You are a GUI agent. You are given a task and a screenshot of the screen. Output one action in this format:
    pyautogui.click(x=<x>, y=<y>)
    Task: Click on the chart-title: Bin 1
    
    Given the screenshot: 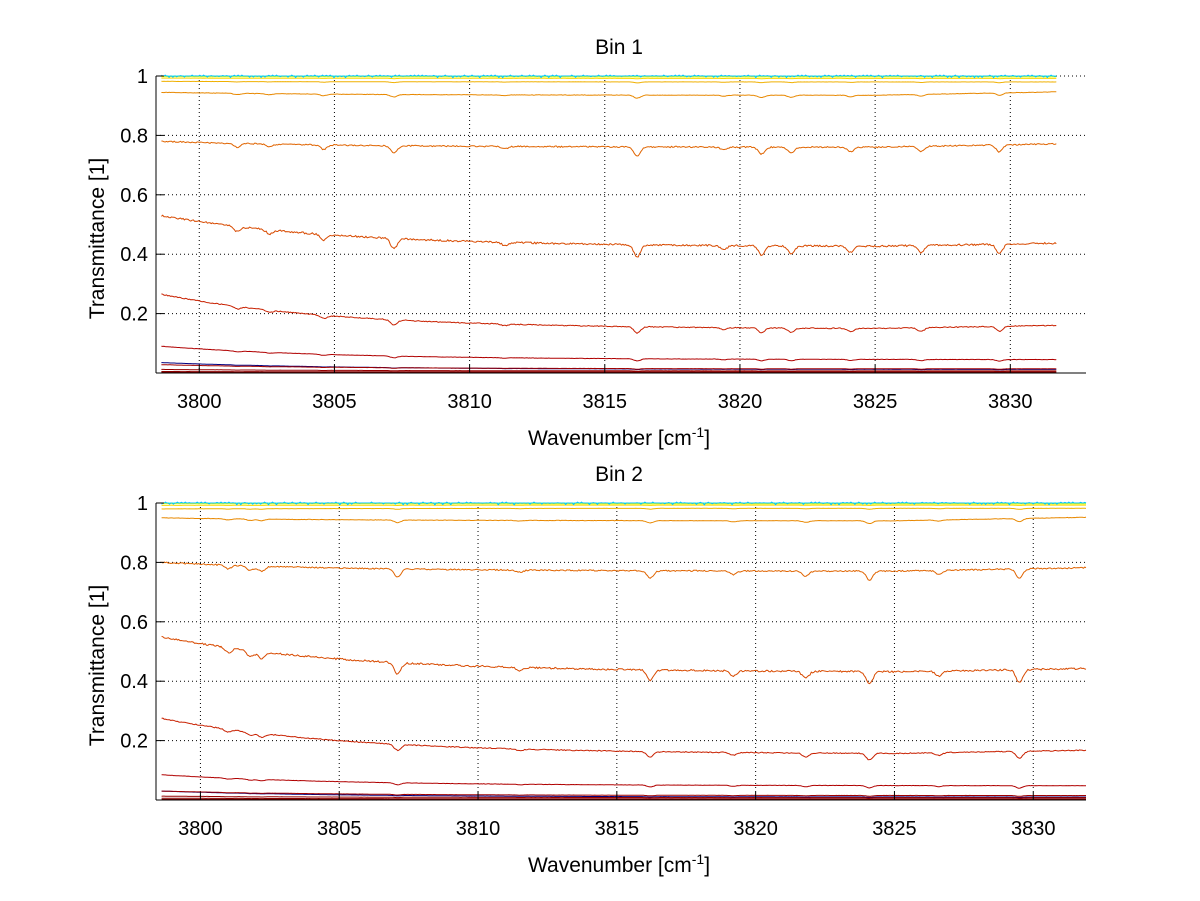 What is the action you would take?
    pyautogui.click(x=619, y=47)
    